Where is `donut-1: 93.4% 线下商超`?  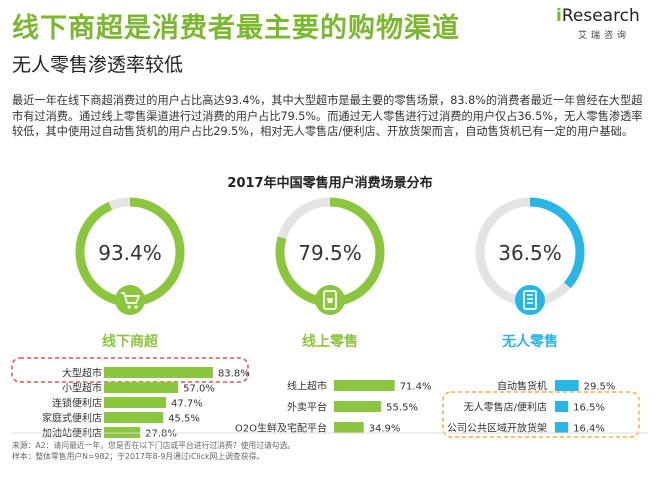 donut-1: 93.4% 线下商超 is located at coordinates (130, 273).